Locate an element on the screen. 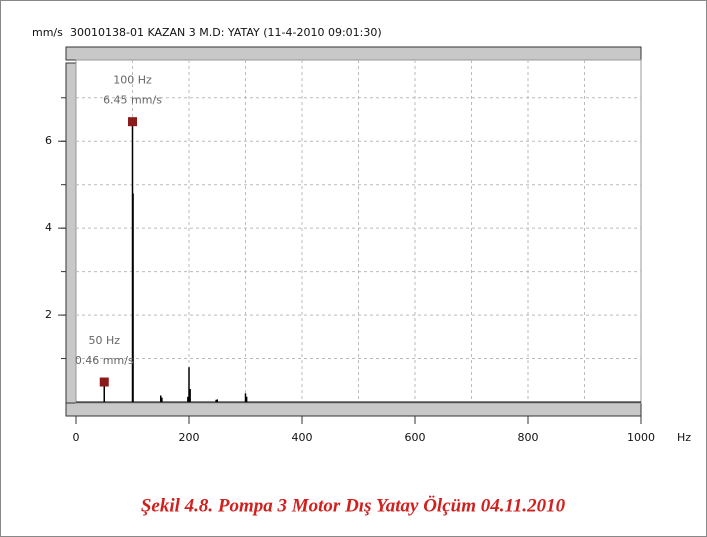  y-tick-label: 6 is located at coordinates (48, 140).